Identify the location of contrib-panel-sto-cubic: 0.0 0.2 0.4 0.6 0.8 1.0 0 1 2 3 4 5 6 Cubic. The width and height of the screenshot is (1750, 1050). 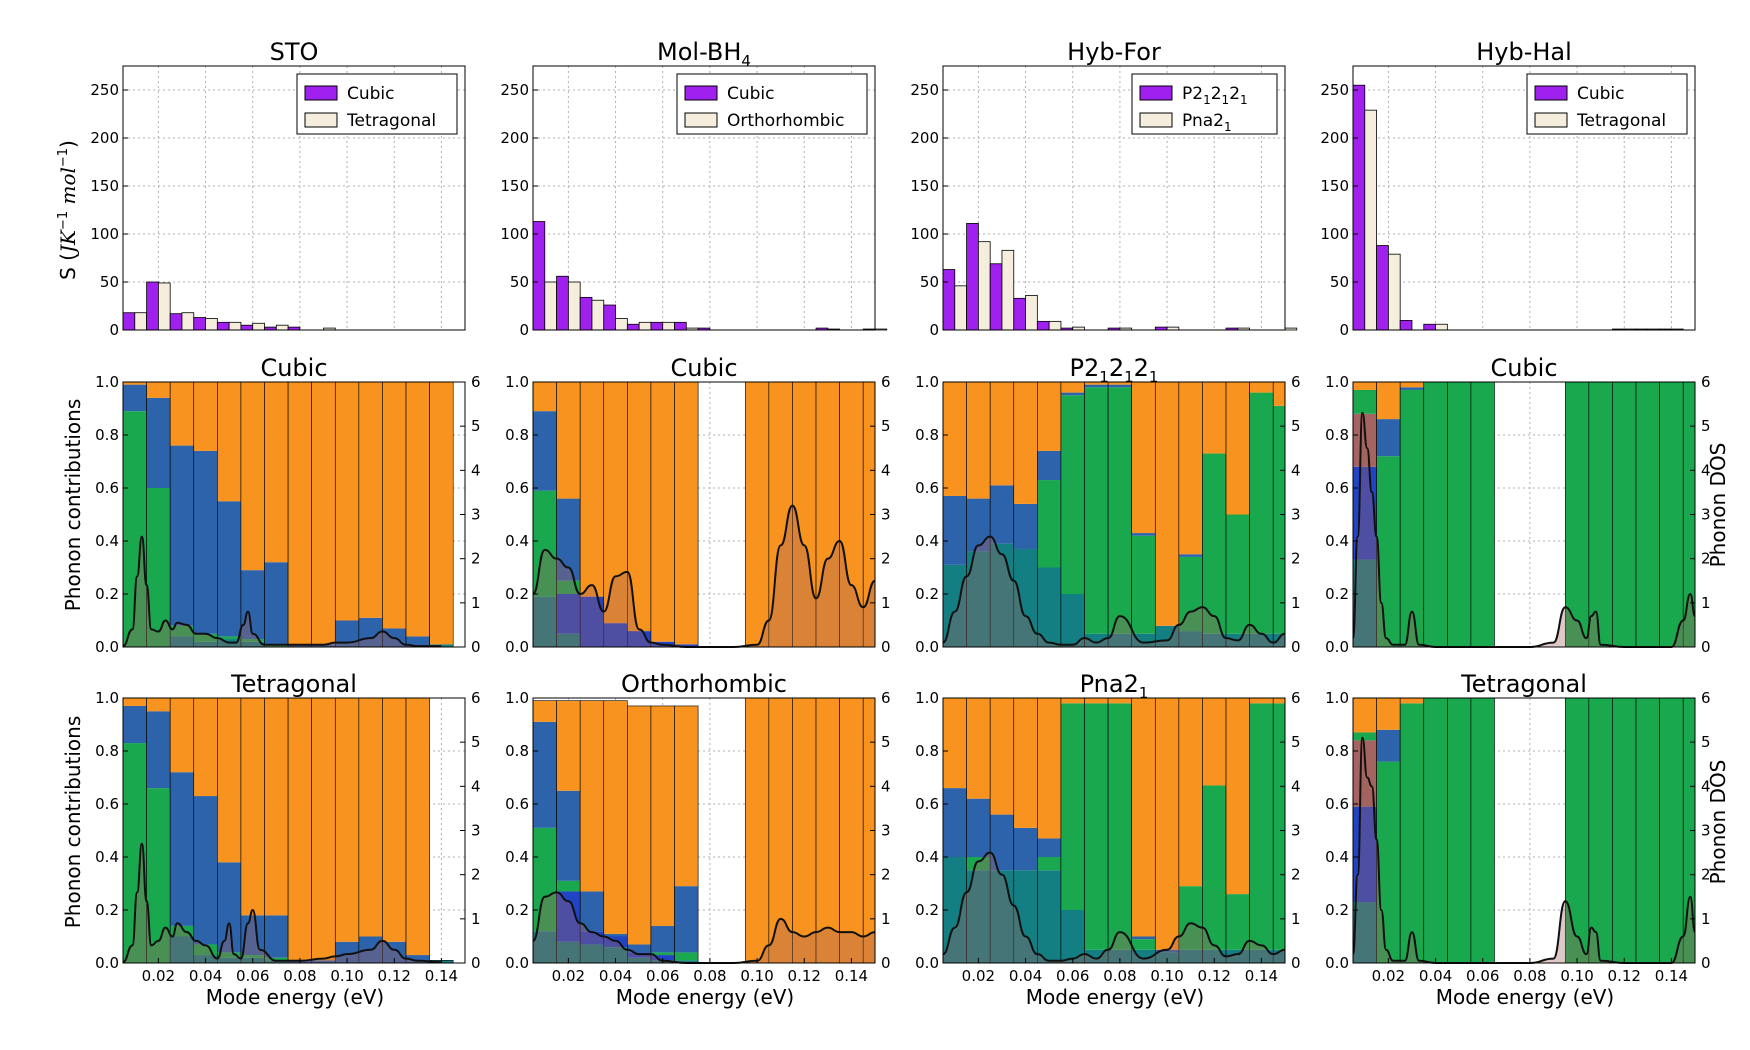
(287, 505).